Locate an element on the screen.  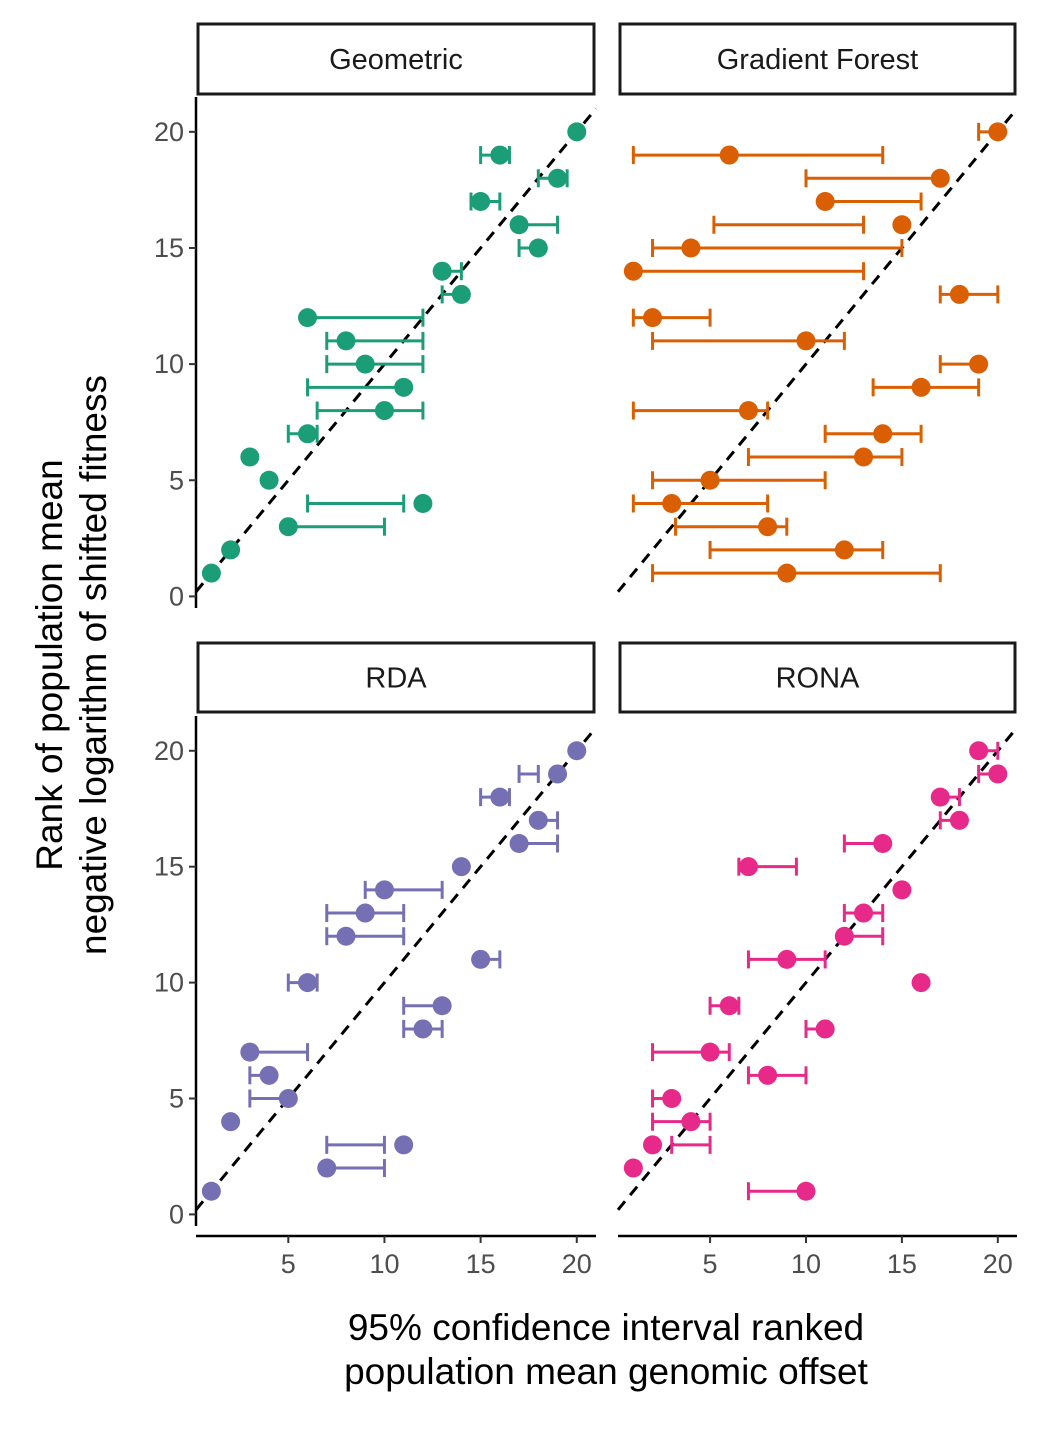
facet-strip-gradient-forest is located at coordinates (817, 59).